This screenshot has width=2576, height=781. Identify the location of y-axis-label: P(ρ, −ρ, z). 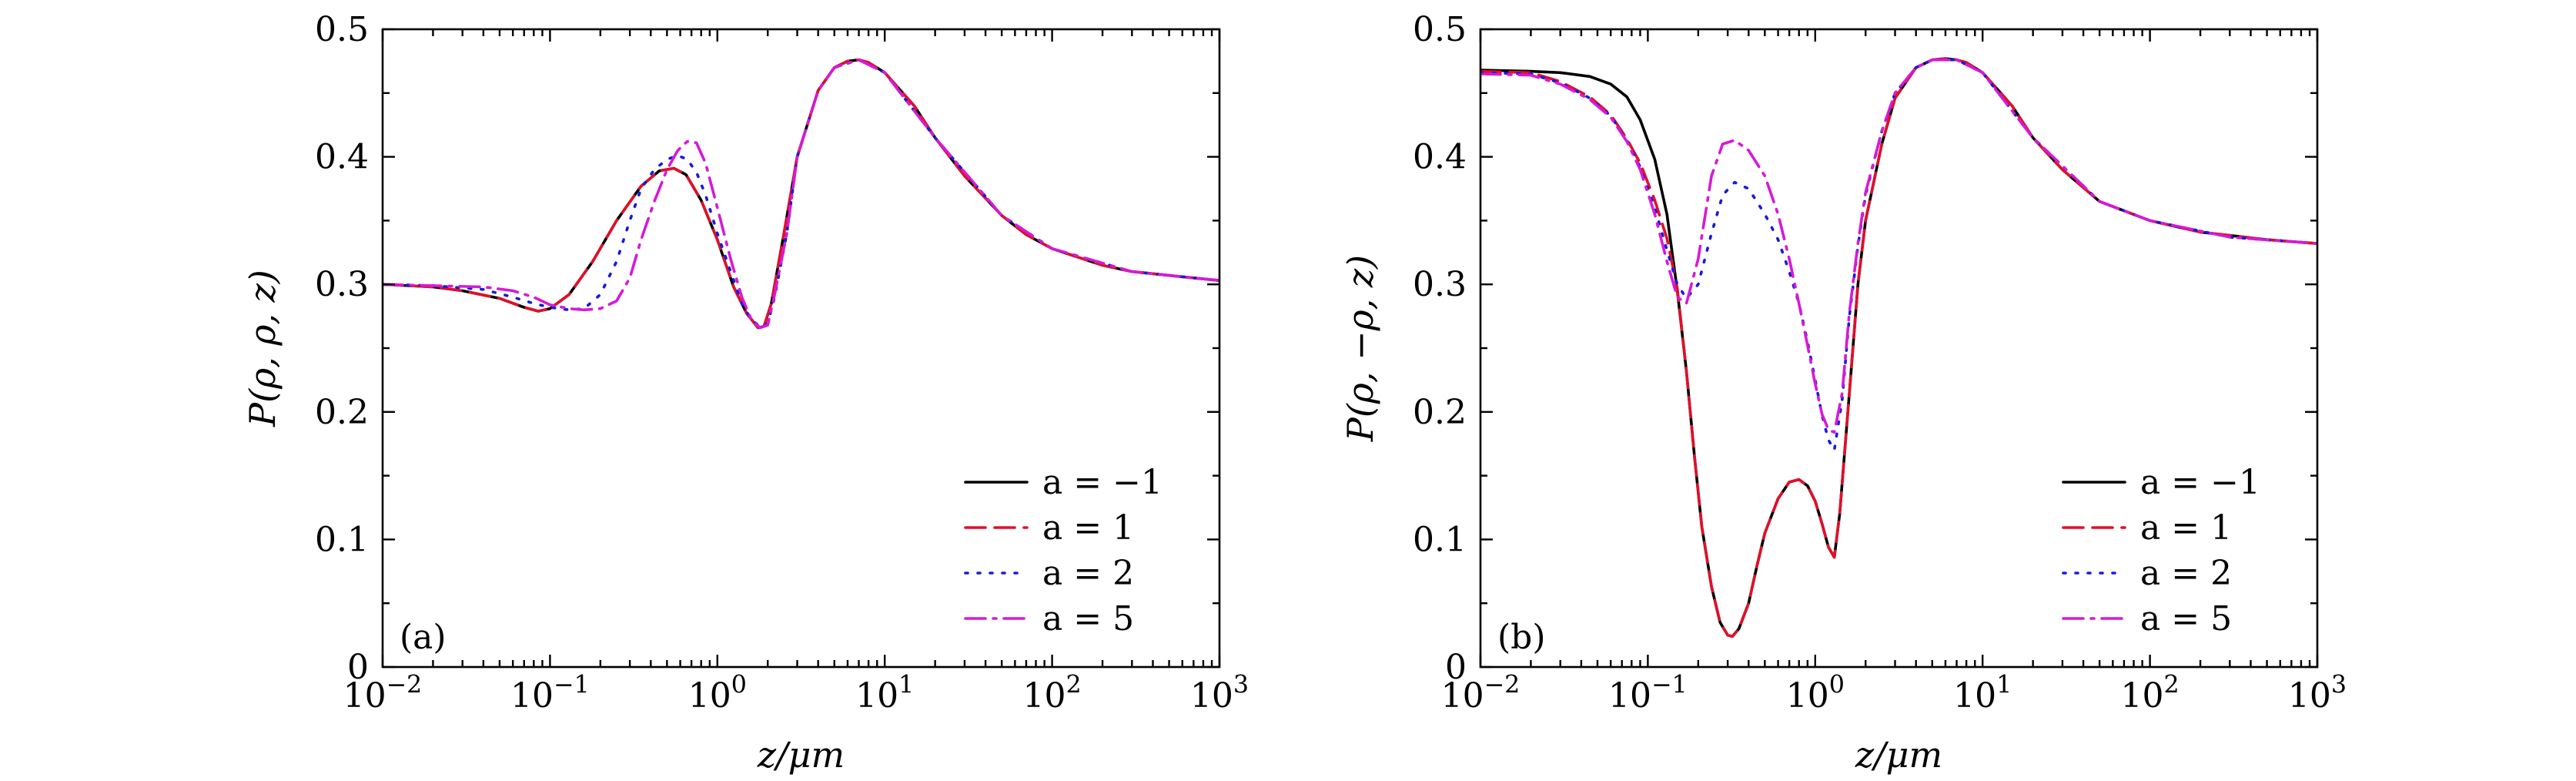
(1360, 349).